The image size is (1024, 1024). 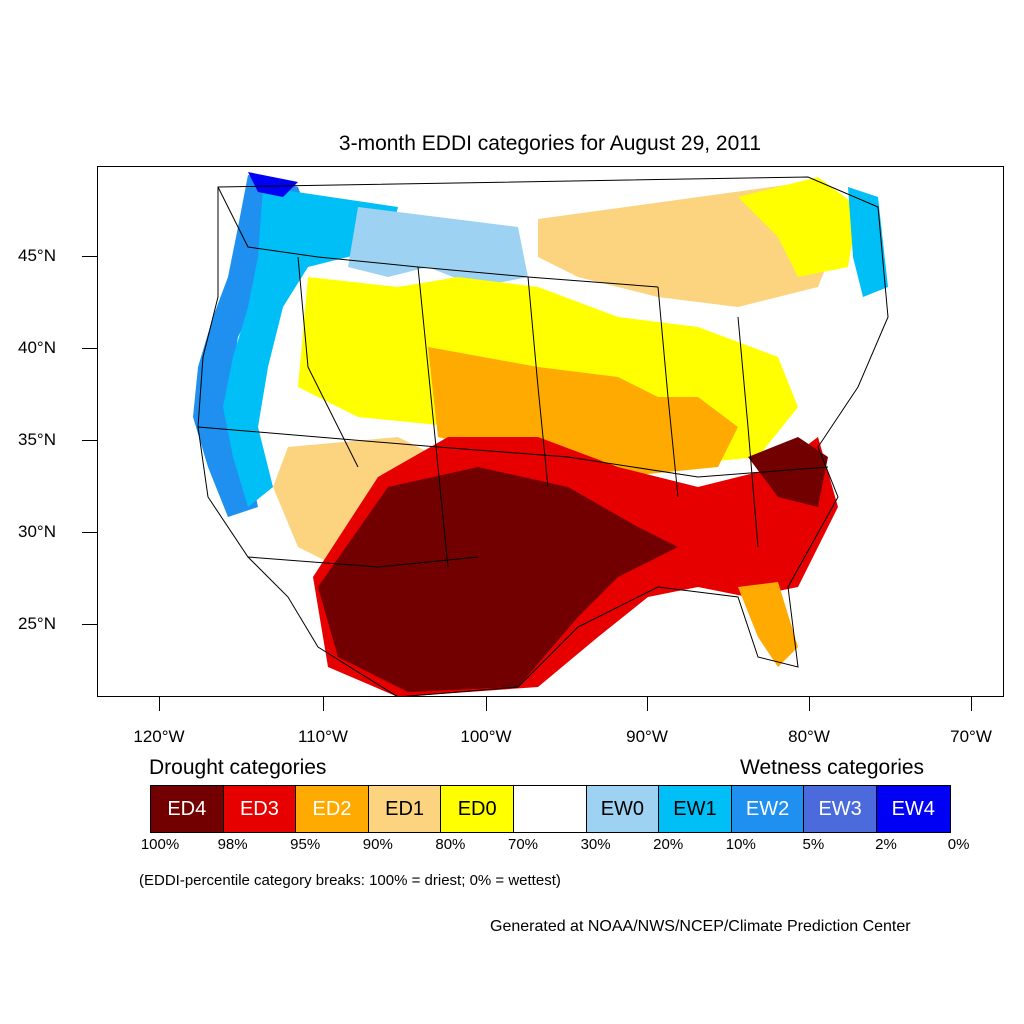 I want to click on x-tick-label: 100°W, so click(x=486, y=736).